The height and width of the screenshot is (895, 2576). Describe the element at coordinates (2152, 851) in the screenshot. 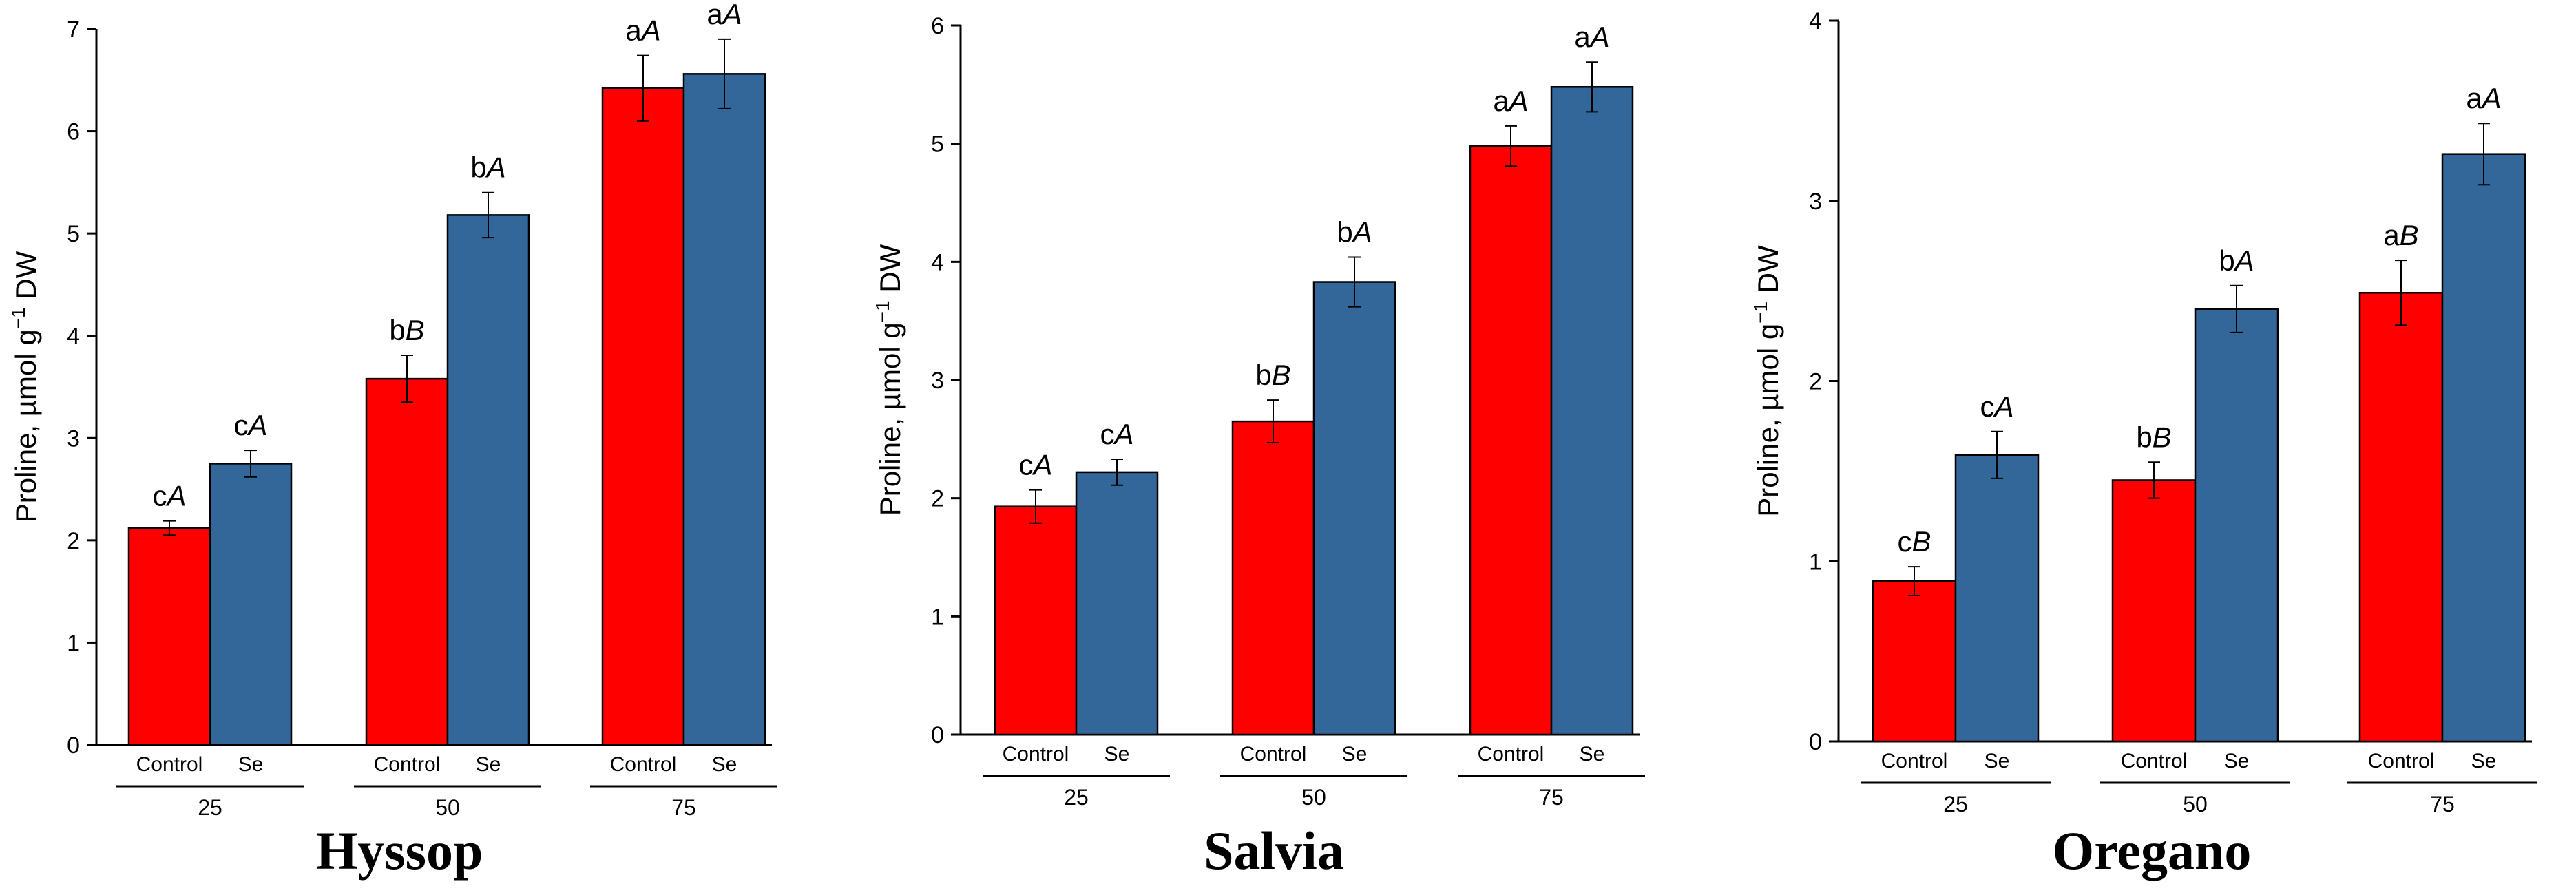

I see `panel-title: Oregano` at that location.